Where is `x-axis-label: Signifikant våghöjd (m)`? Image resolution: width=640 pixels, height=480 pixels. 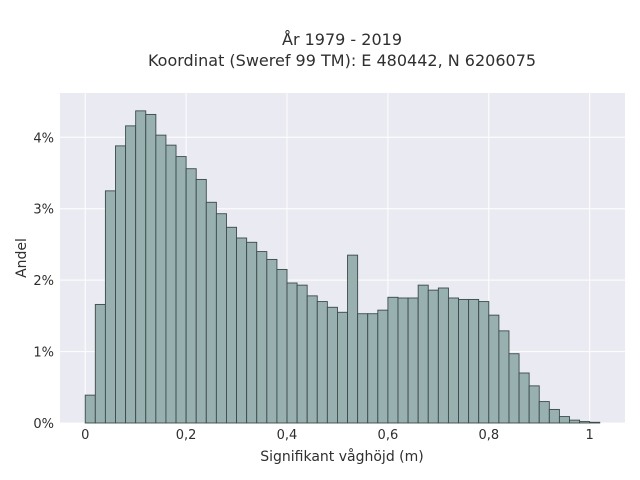
x-axis-label: Signifikant våghöjd (m) is located at coordinates (341, 456).